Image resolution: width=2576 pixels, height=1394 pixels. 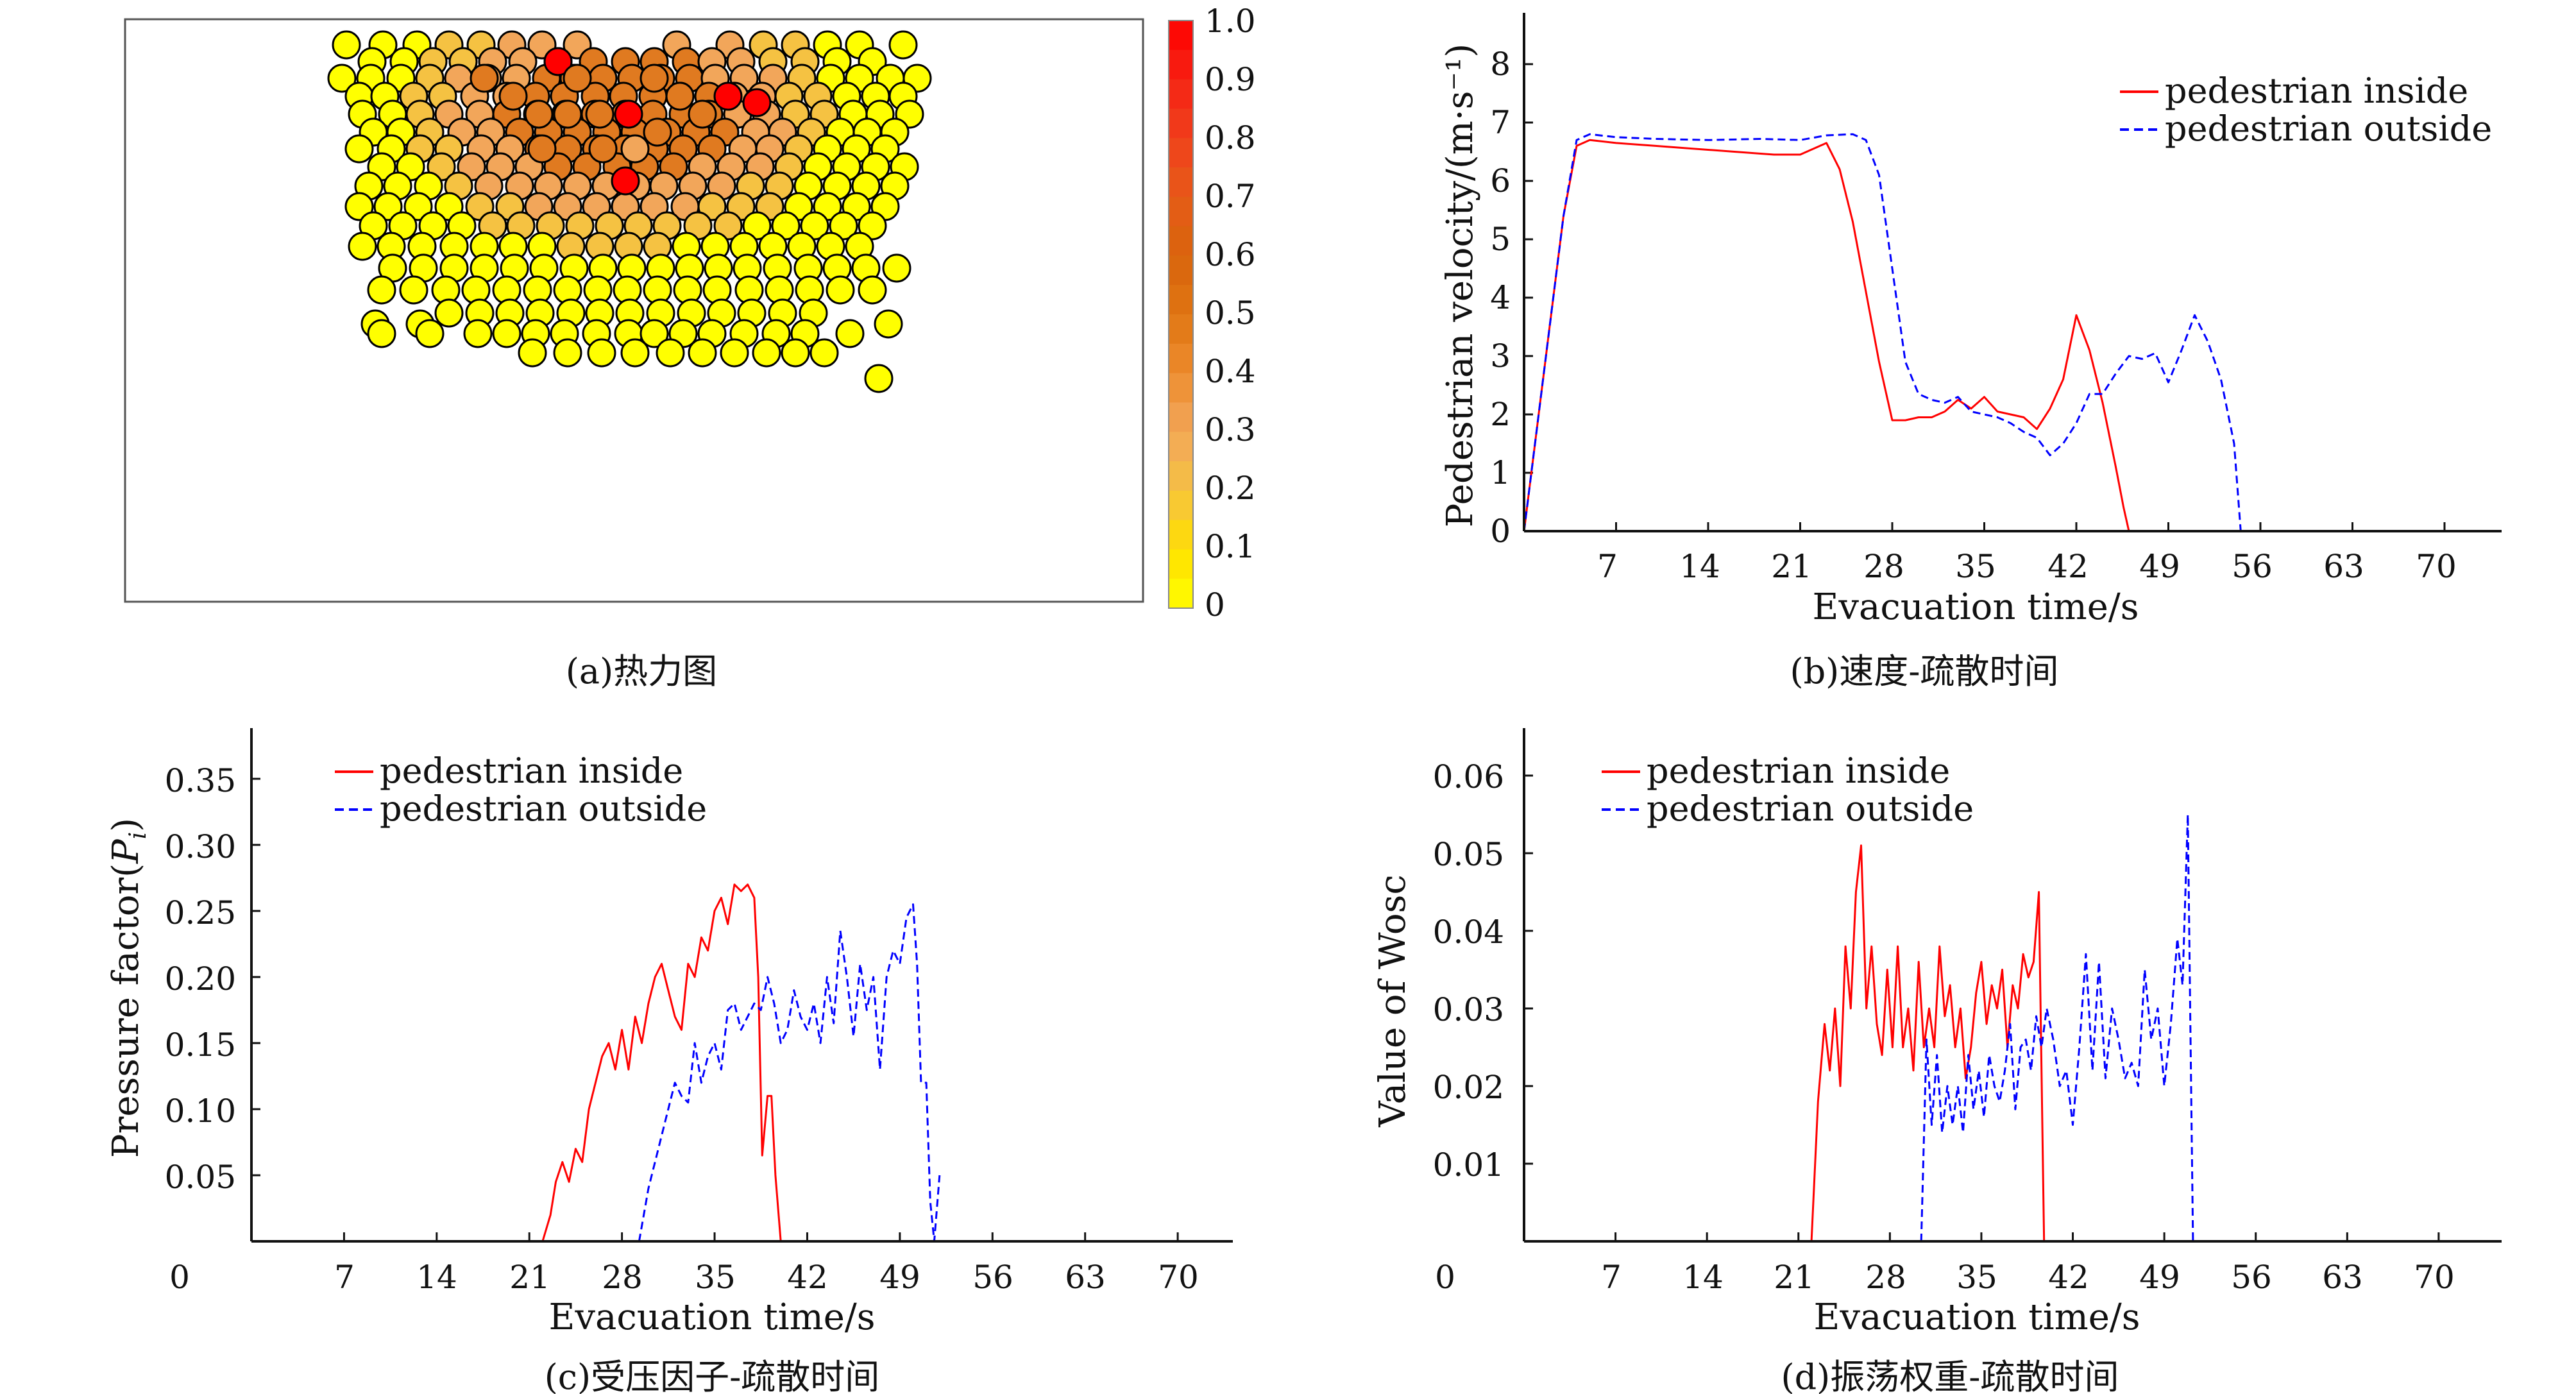 What do you see at coordinates (1882, 332) in the screenshot?
I see `panel-b-series-lines` at bounding box center [1882, 332].